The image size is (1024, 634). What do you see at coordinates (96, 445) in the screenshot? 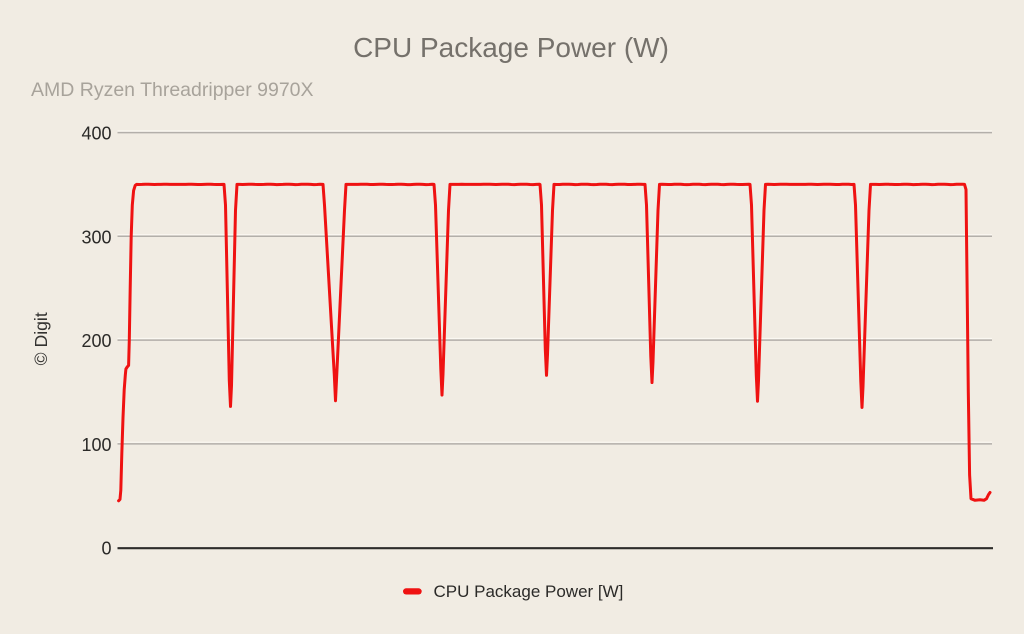
I see `svg-text: 100` at bounding box center [96, 445].